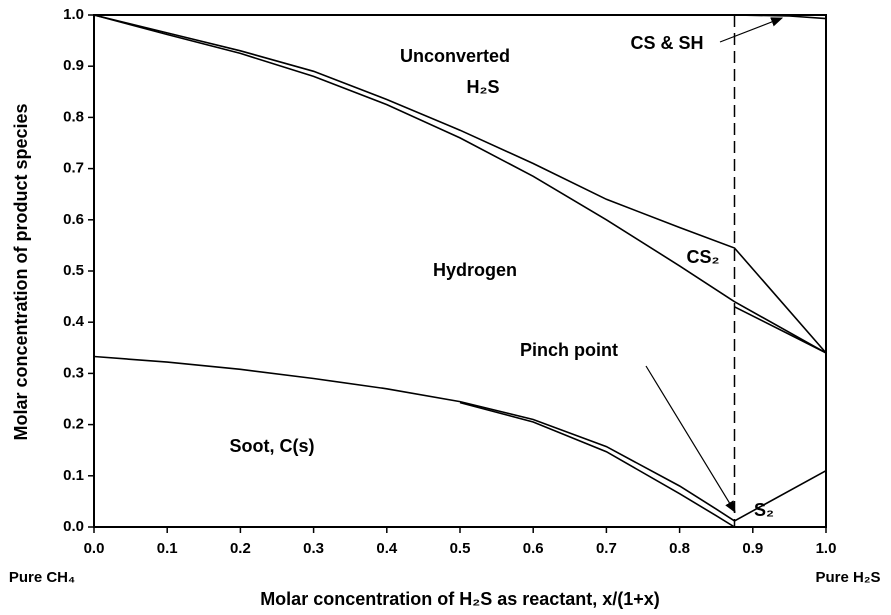 This screenshot has height=615, width=891. Describe the element at coordinates (73, 116) in the screenshot. I see `y-tick-label: 0.8` at that location.